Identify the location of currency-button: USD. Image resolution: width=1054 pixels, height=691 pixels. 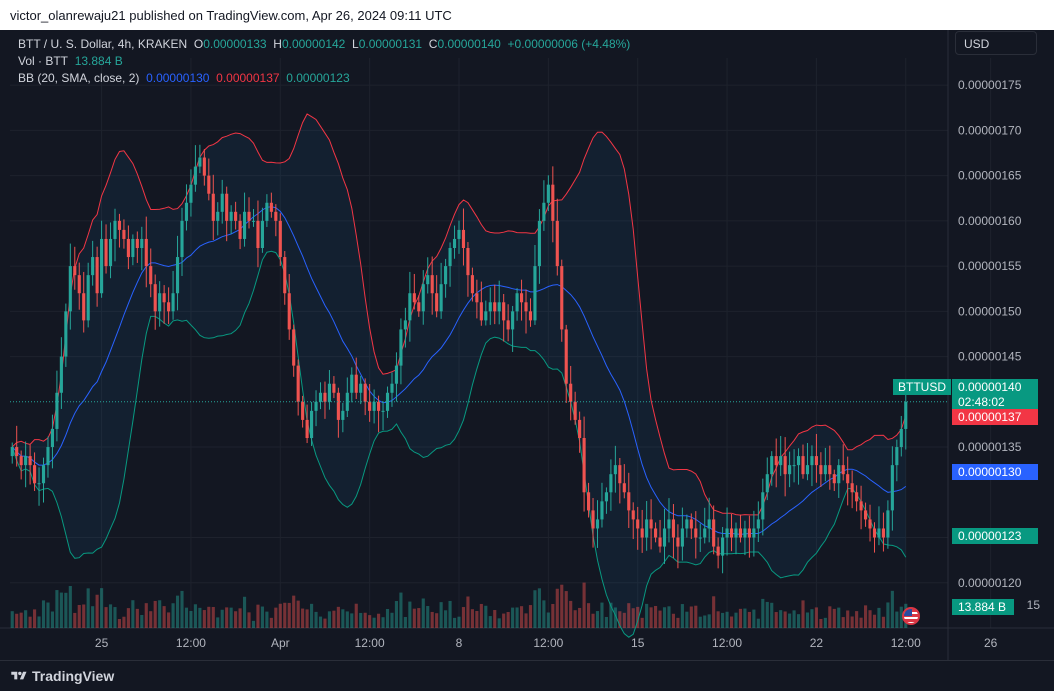
(996, 43).